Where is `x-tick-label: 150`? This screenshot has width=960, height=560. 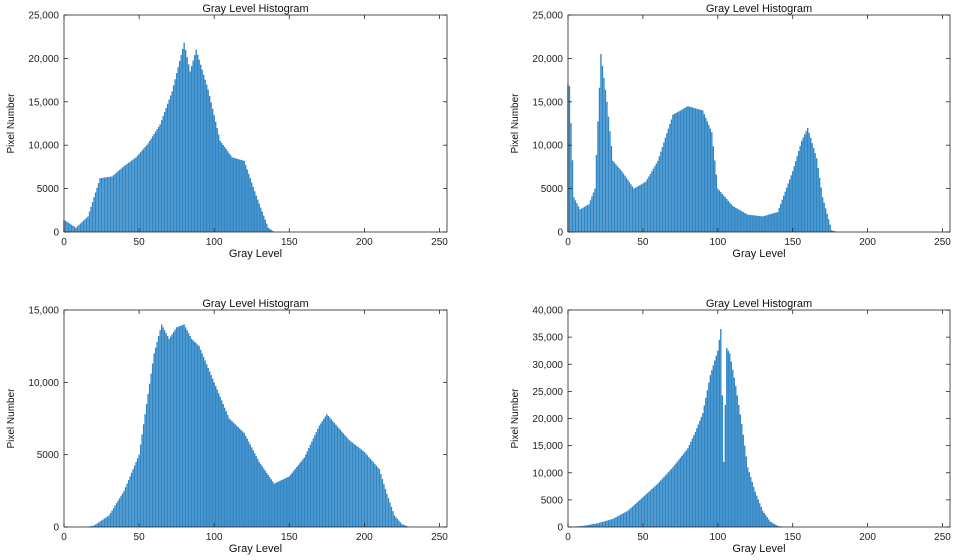
x-tick-label: 150 is located at coordinates (792, 242).